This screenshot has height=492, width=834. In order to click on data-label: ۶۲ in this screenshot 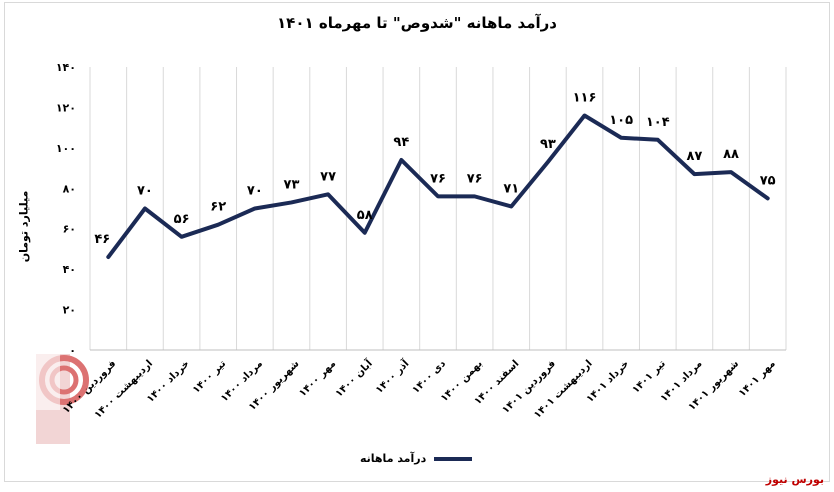, I will do `click(218, 207)`.